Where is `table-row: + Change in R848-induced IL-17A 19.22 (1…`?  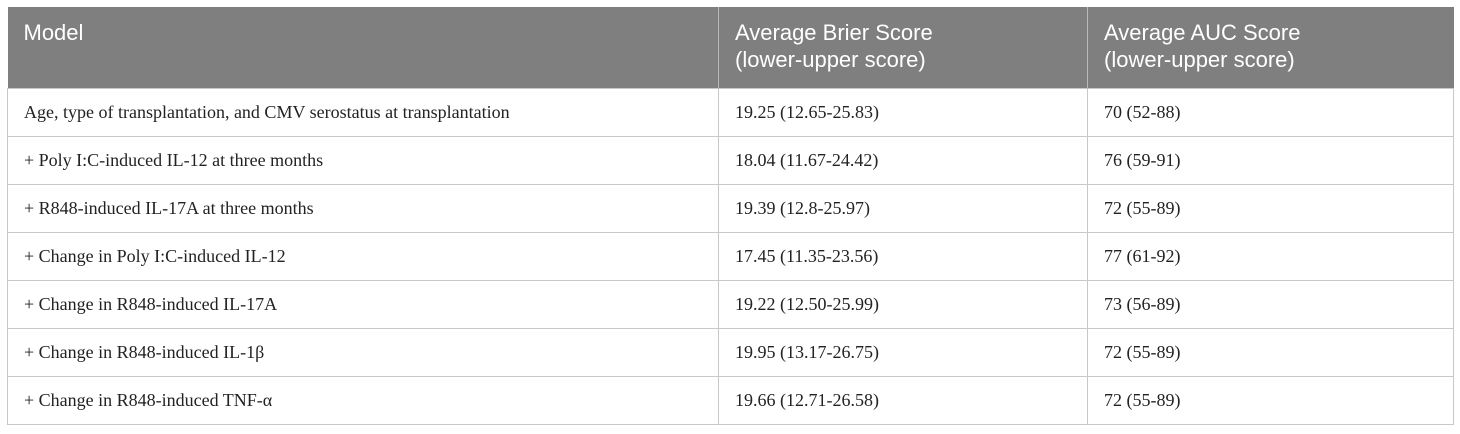 table-row: + Change in R848-induced IL-17A 19.22 (1… is located at coordinates (730, 303).